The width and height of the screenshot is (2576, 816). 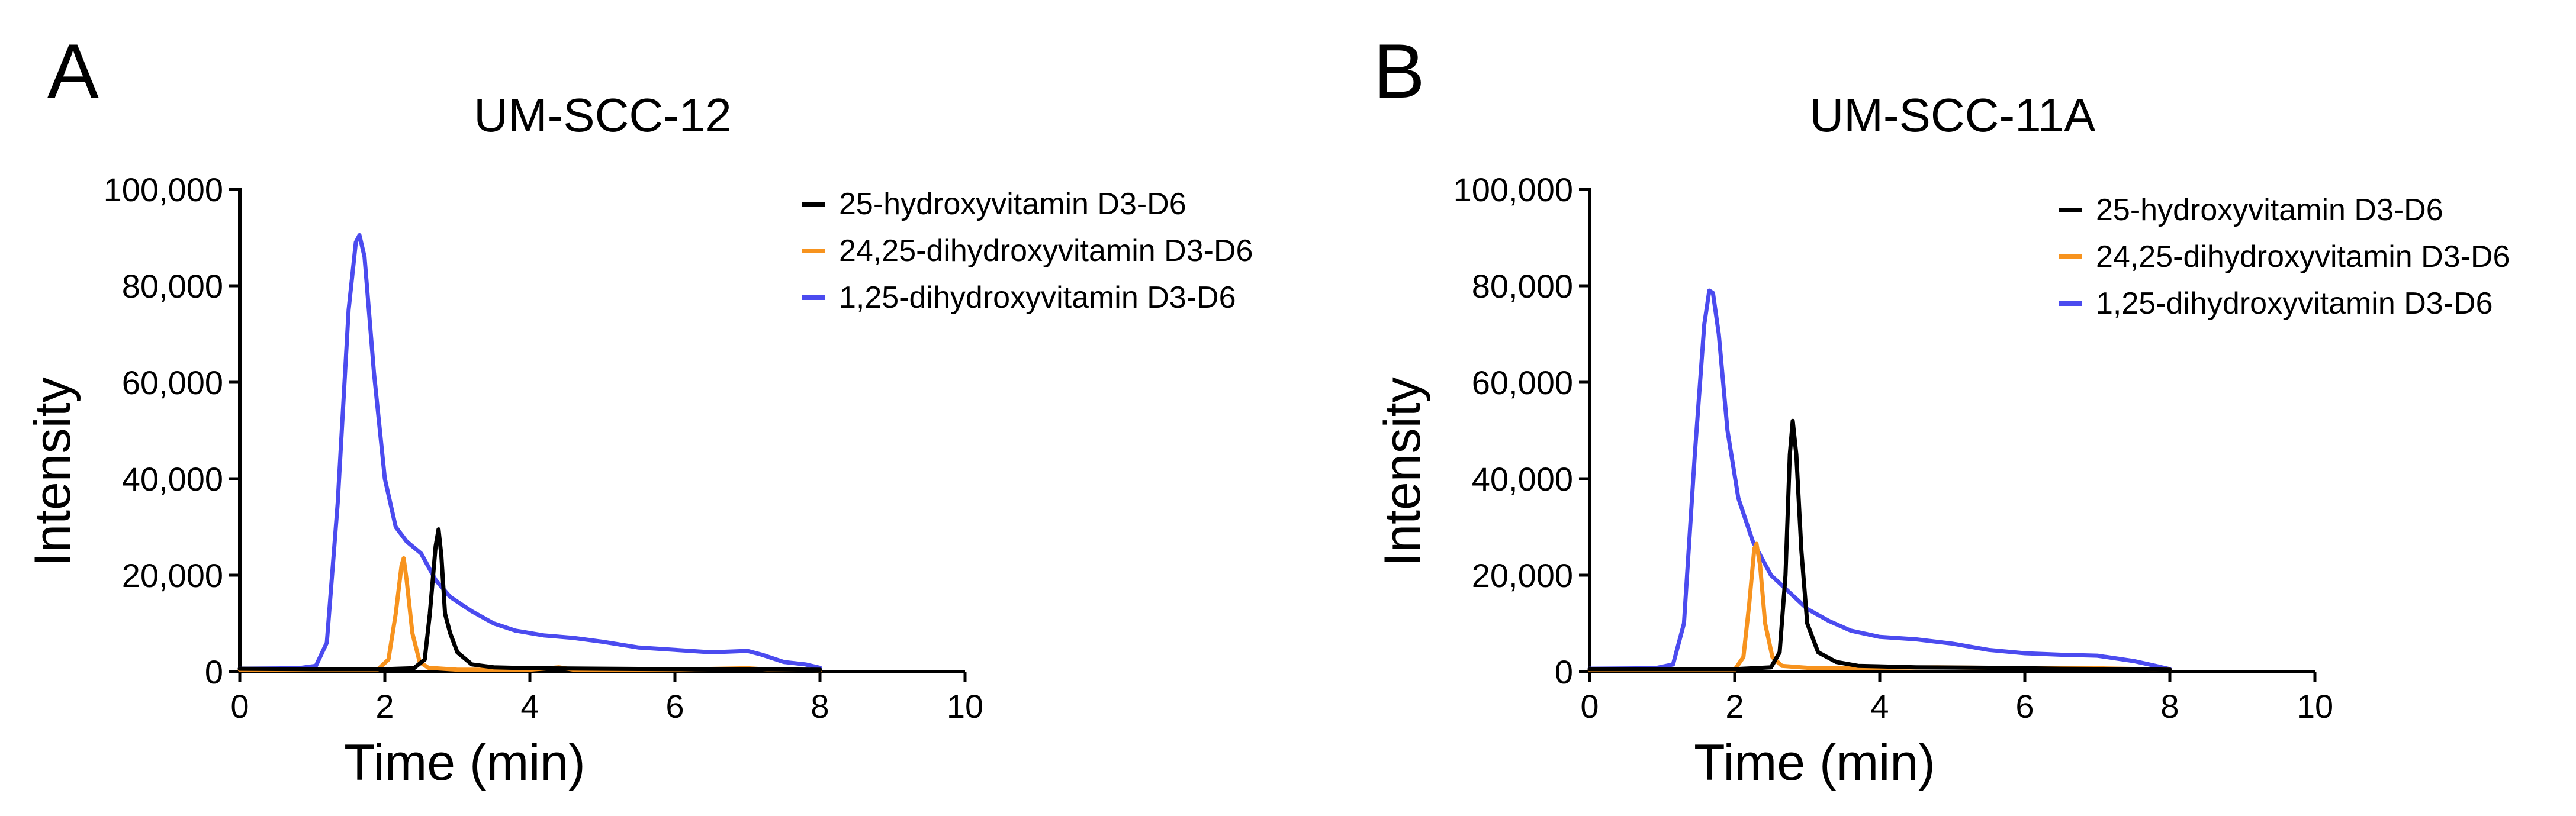 I want to click on panel-letter: B, so click(x=1399, y=71).